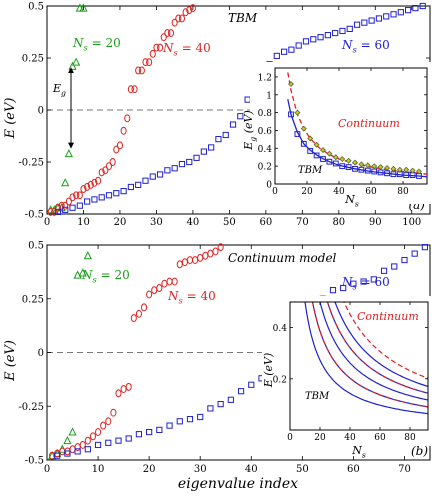 This screenshot has width=436, height=496. Describe the element at coordinates (375, 222) in the screenshot. I see `a-xtick-label: 90` at that location.